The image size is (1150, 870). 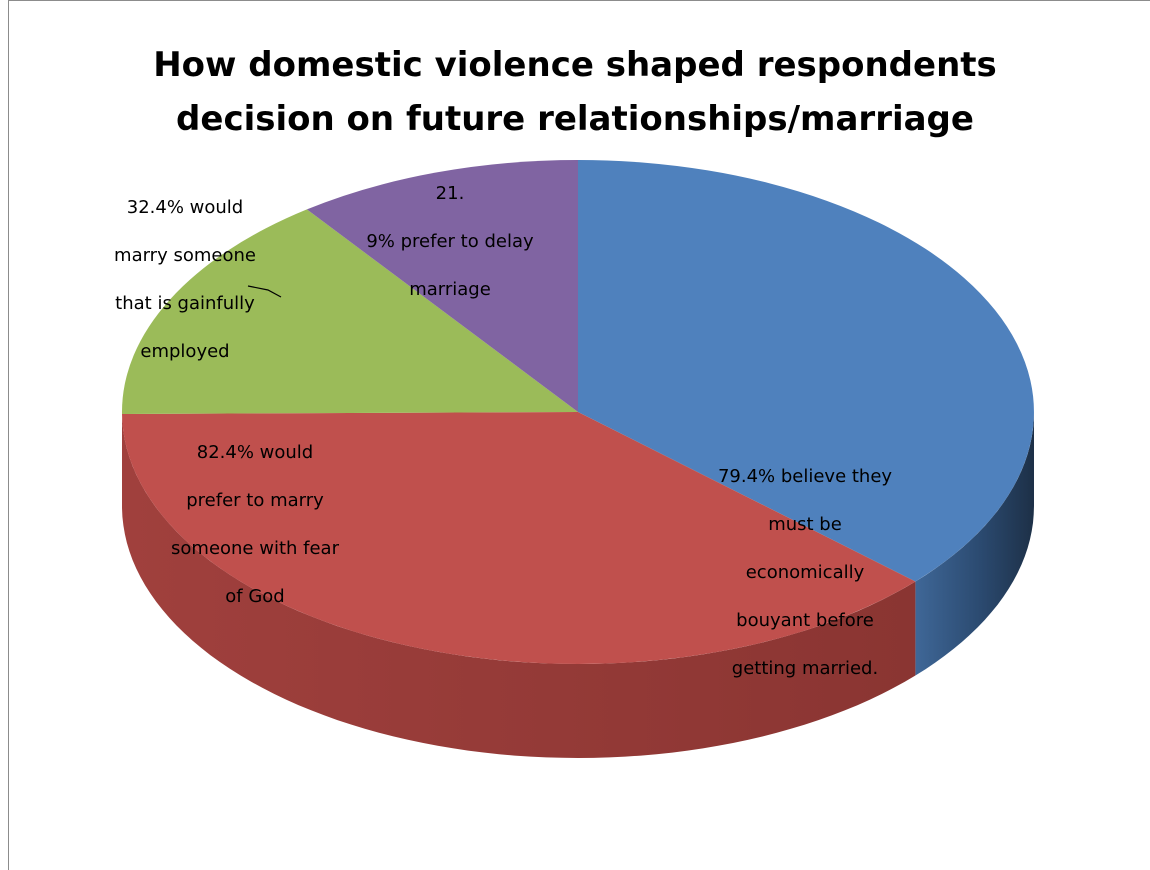 I want to click on slice-label-line: someone with fear, so click(x=255, y=548).